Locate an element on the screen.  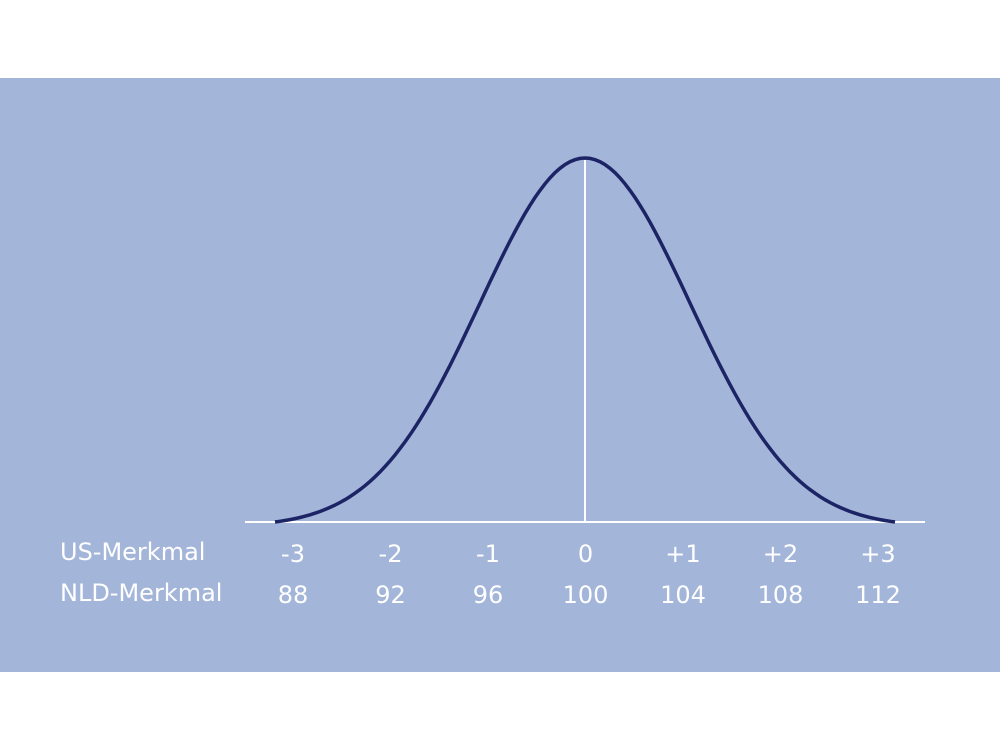
axis-label: 88 is located at coordinates (293, 595).